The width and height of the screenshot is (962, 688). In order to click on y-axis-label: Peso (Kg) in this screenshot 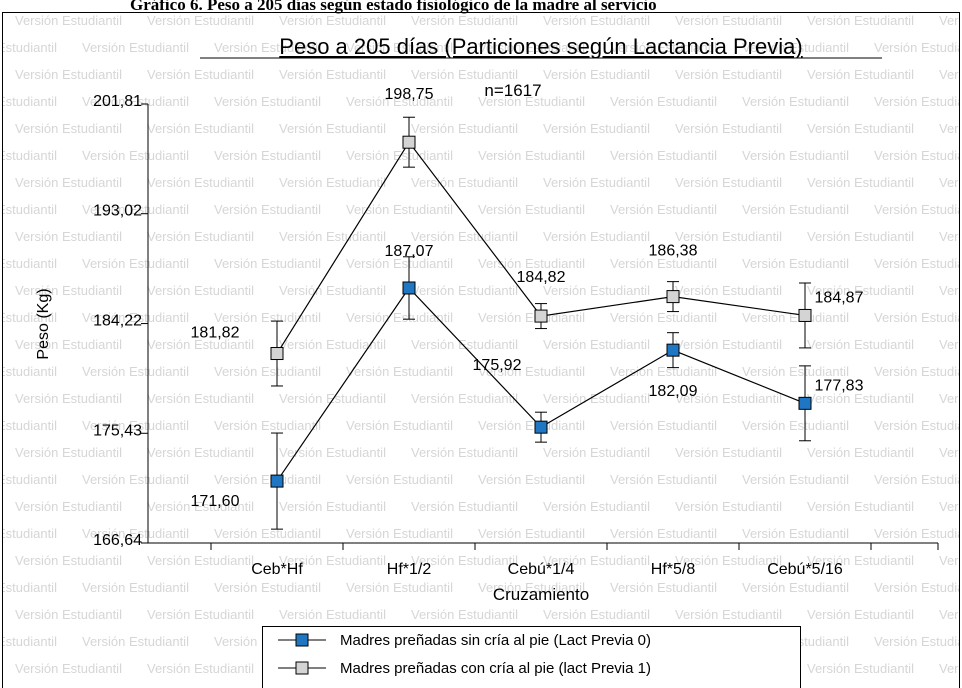, I will do `click(43, 323)`.